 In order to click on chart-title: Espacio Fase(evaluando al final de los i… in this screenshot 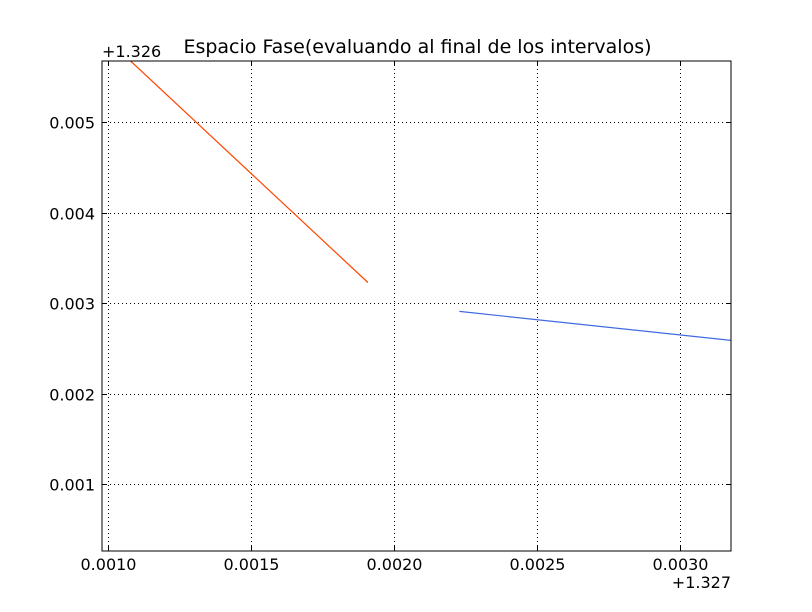, I will do `click(417, 47)`.